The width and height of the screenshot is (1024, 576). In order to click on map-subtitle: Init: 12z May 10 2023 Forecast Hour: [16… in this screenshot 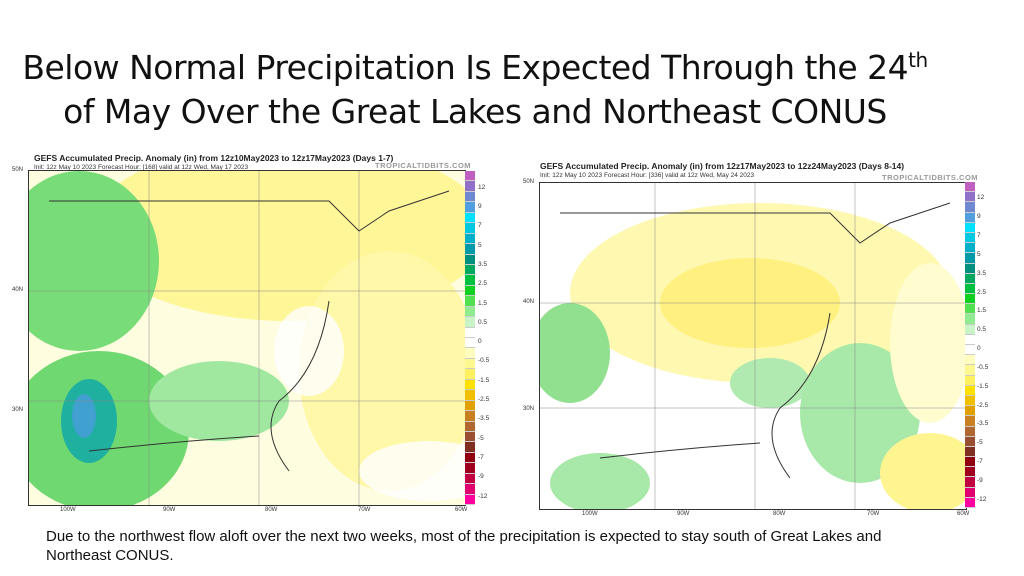, I will do `click(141, 167)`.